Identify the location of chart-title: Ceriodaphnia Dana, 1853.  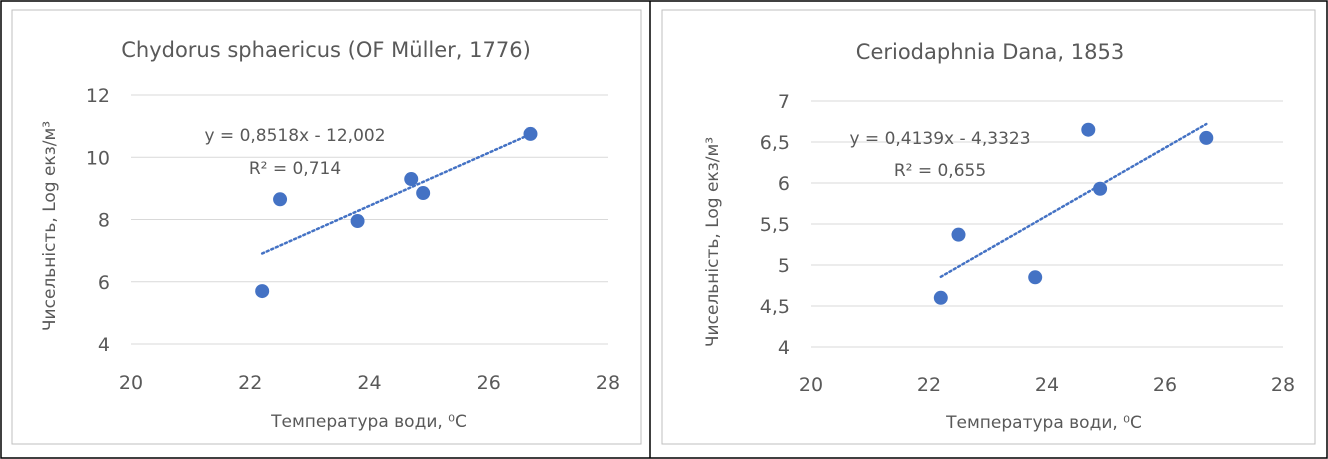
(990, 52).